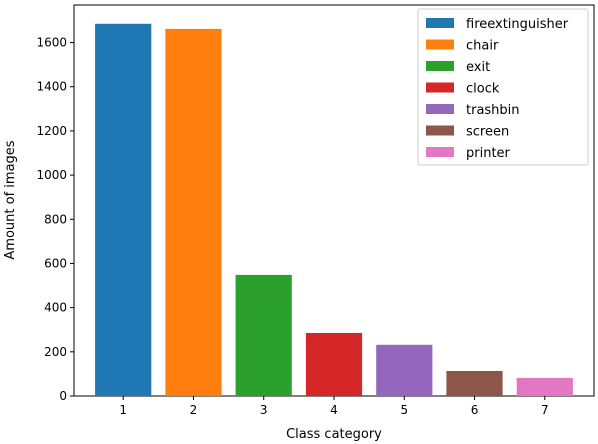  What do you see at coordinates (483, 89) in the screenshot?
I see `legend-label: clock` at bounding box center [483, 89].